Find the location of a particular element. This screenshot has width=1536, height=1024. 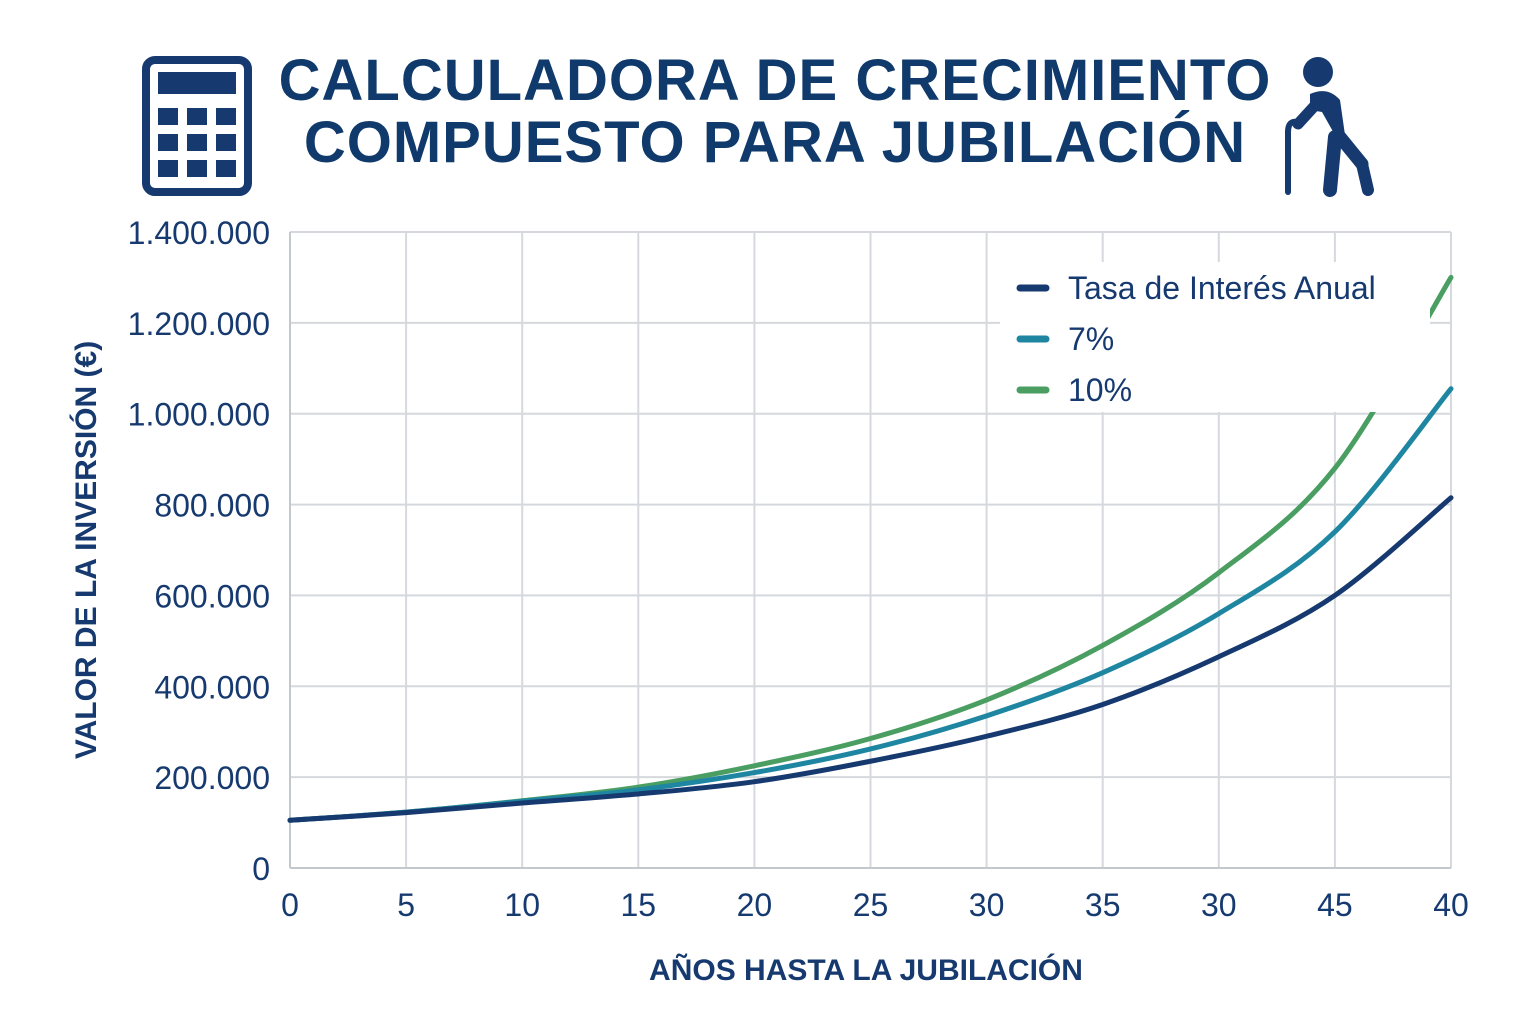

y-tick-label: 200.000 is located at coordinates (212, 778).